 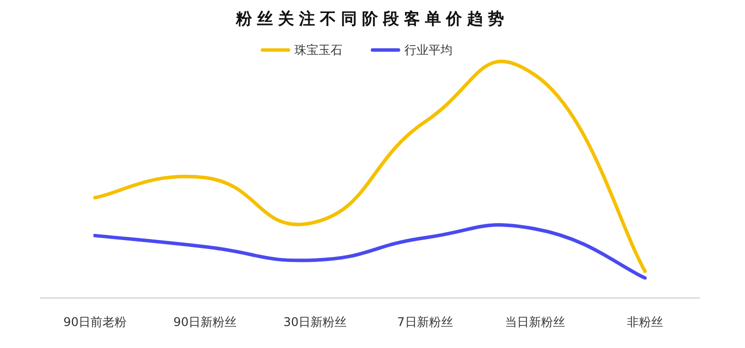 I want to click on legend-label: 珠宝玉石, so click(x=318, y=50).